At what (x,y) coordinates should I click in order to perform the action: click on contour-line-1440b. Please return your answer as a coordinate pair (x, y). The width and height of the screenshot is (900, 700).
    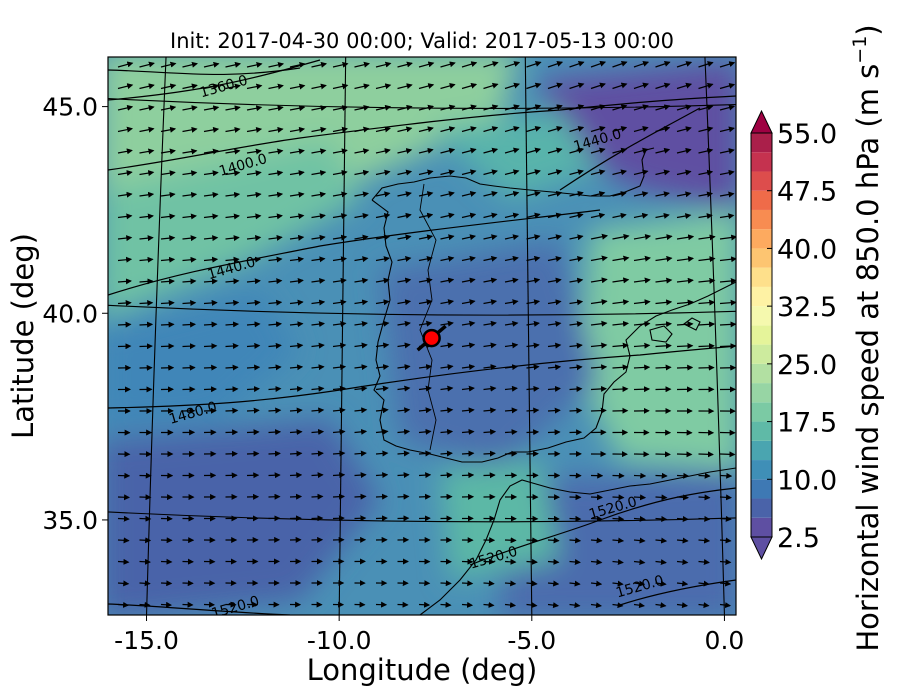
    Looking at the image, I should click on (630, 149).